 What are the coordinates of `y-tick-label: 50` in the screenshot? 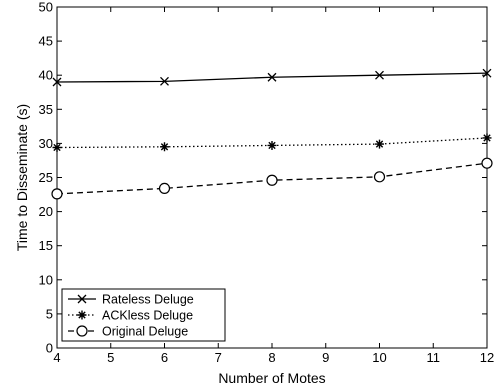 It's located at (46, 7).